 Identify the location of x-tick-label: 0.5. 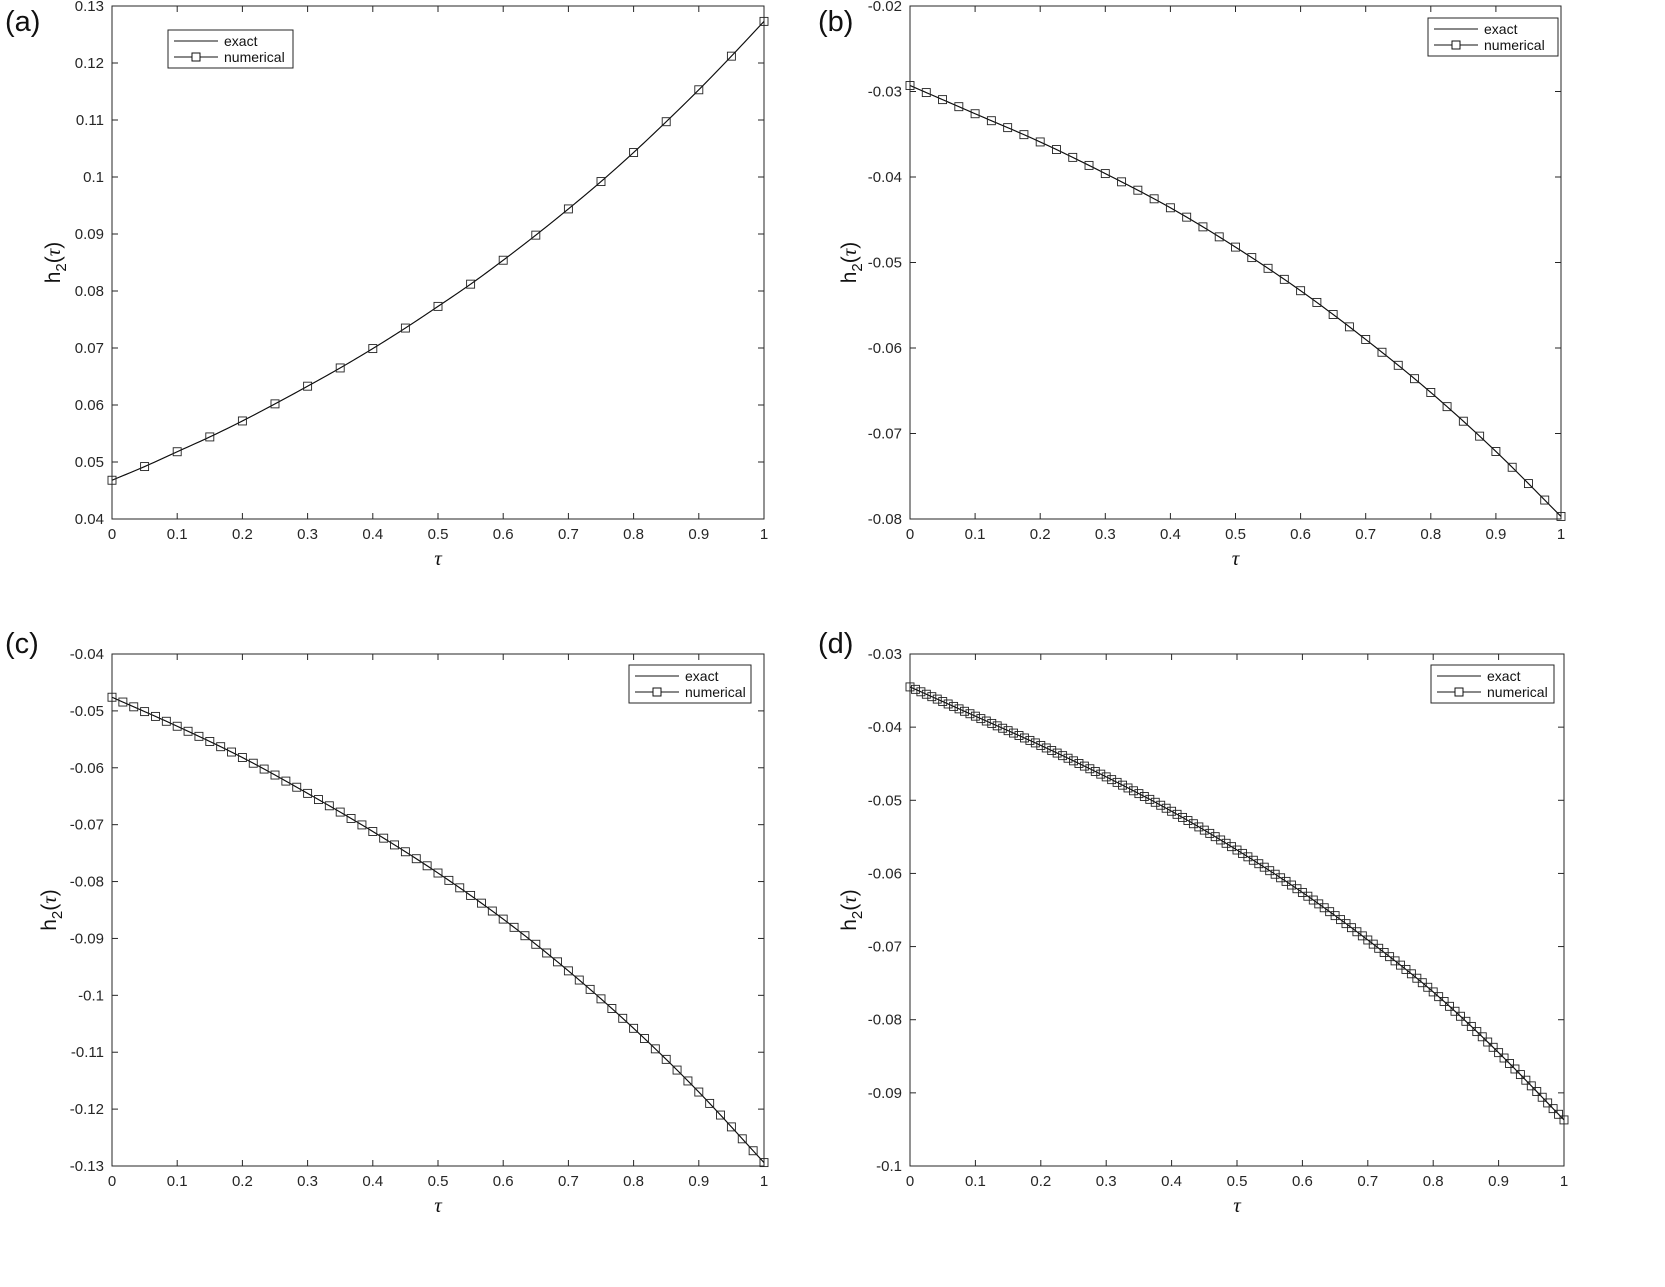
(438, 1181).